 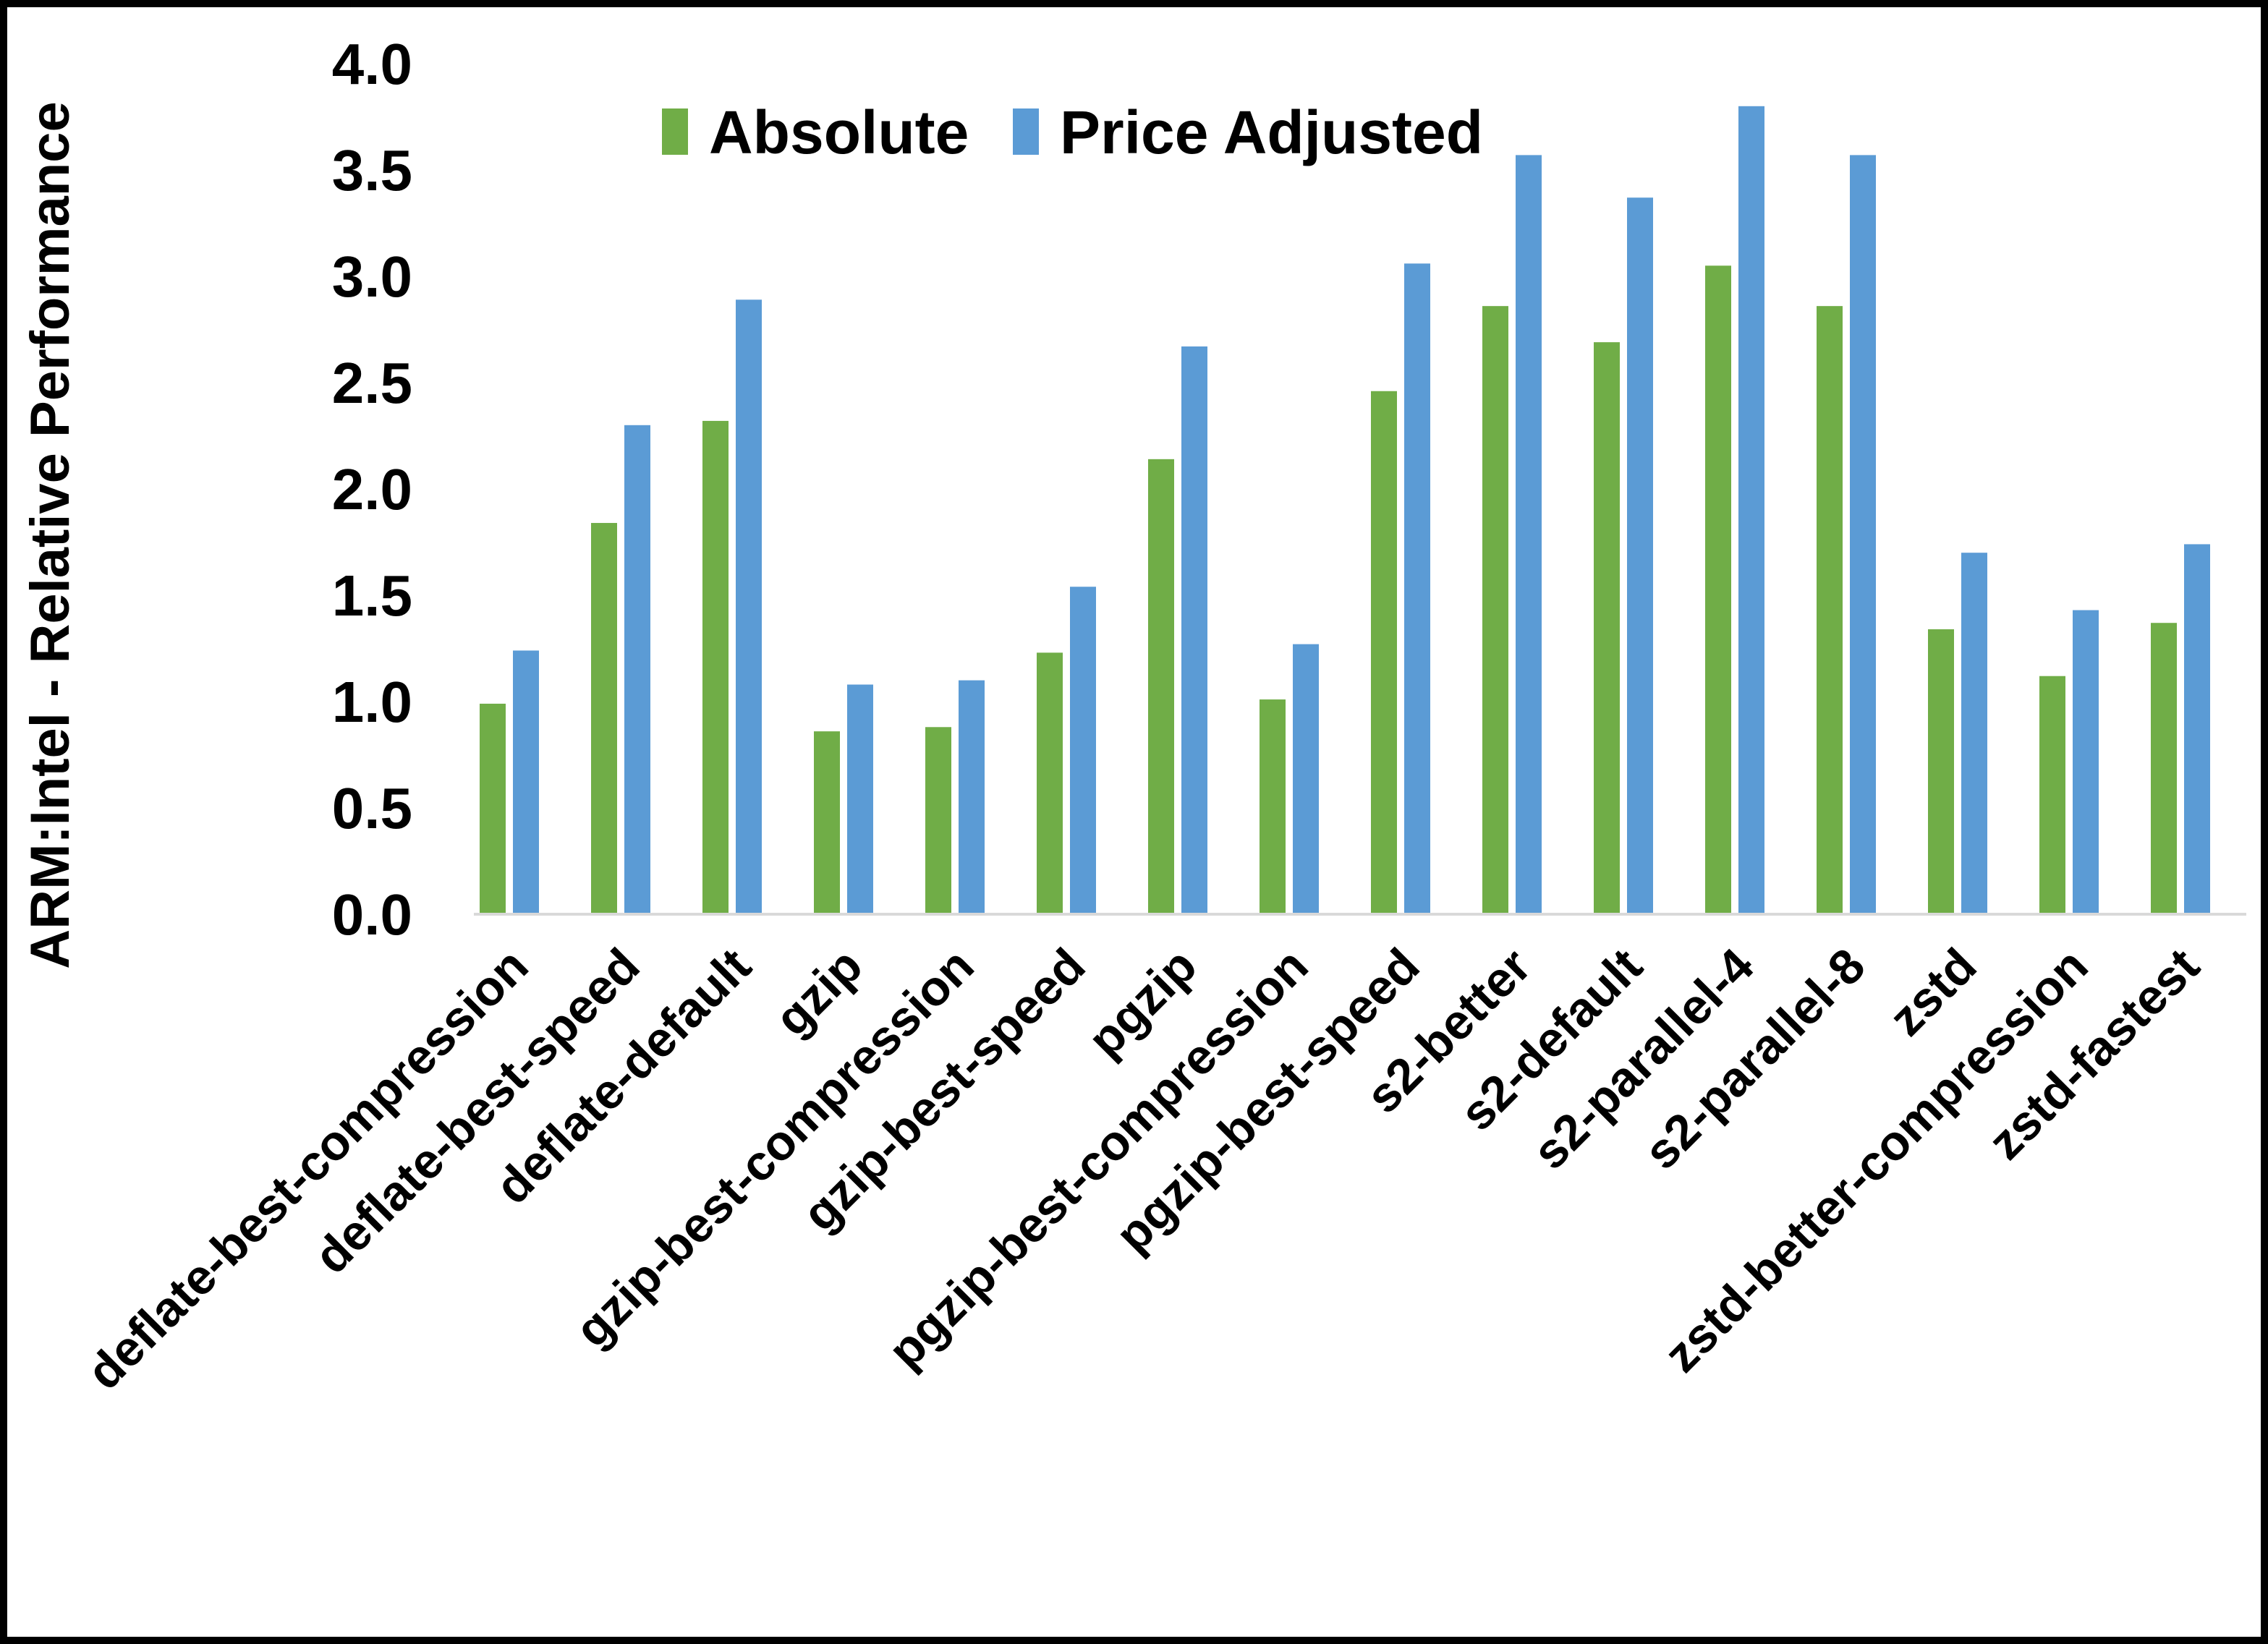 I want to click on y-axis-title: ARM:Intel - Relative Performance, so click(x=50, y=534).